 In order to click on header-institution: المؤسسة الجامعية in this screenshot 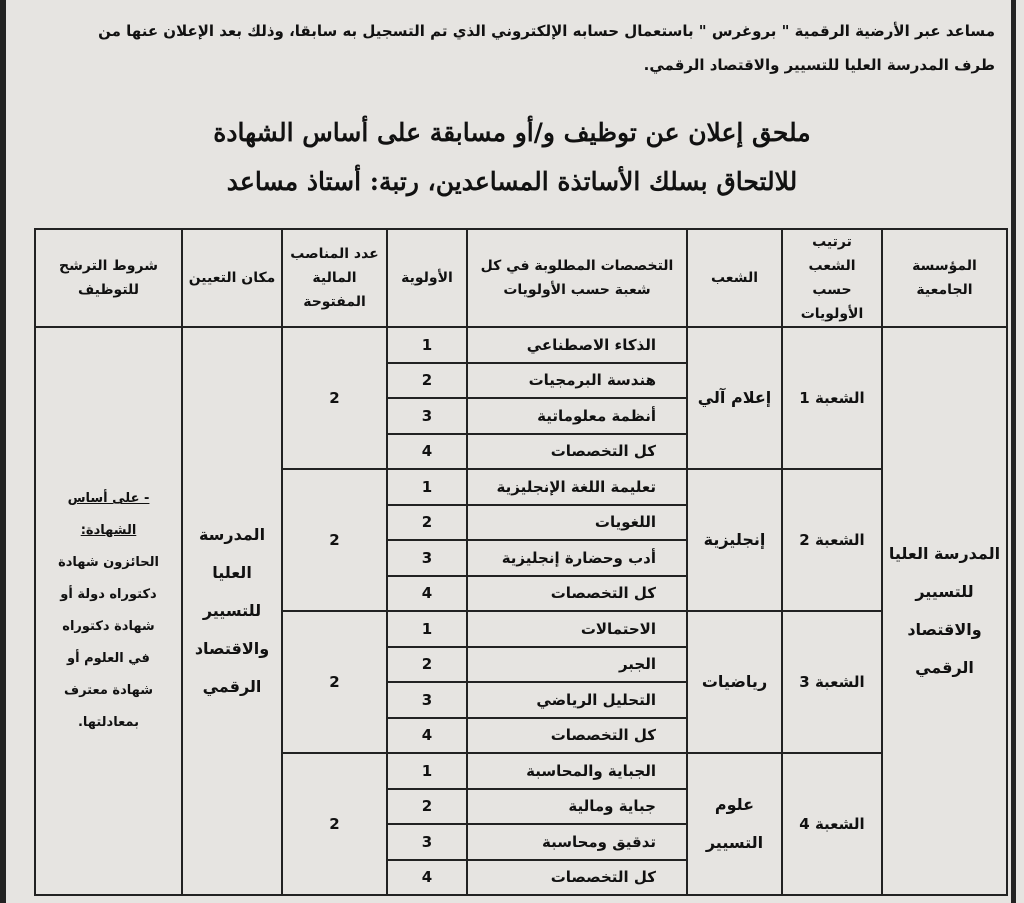, I will do `click(944, 278)`.